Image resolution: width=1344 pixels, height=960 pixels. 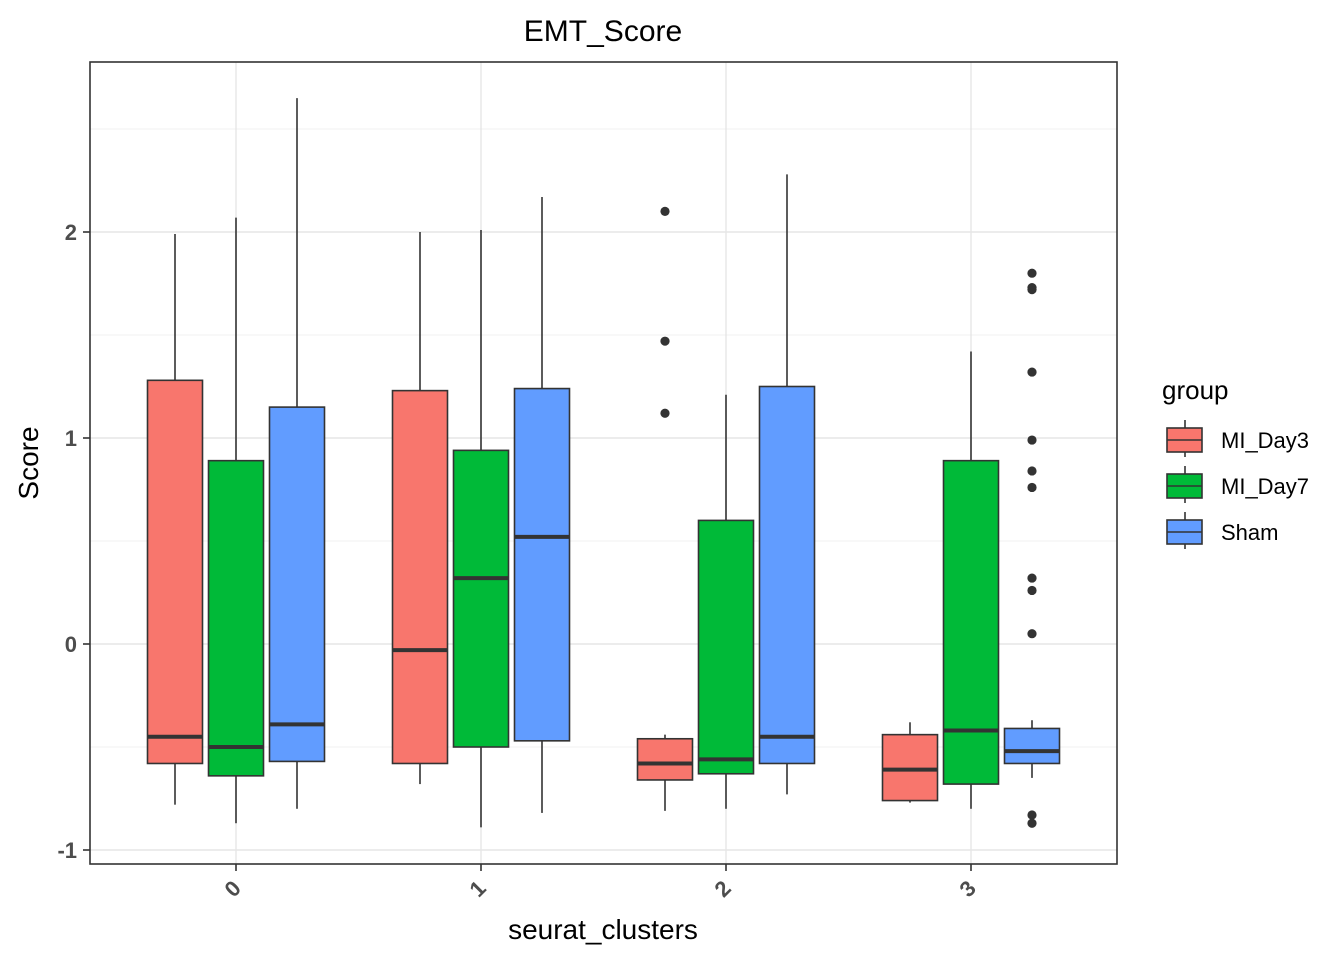 I want to click on y-tick-label: 2, so click(x=71, y=232).